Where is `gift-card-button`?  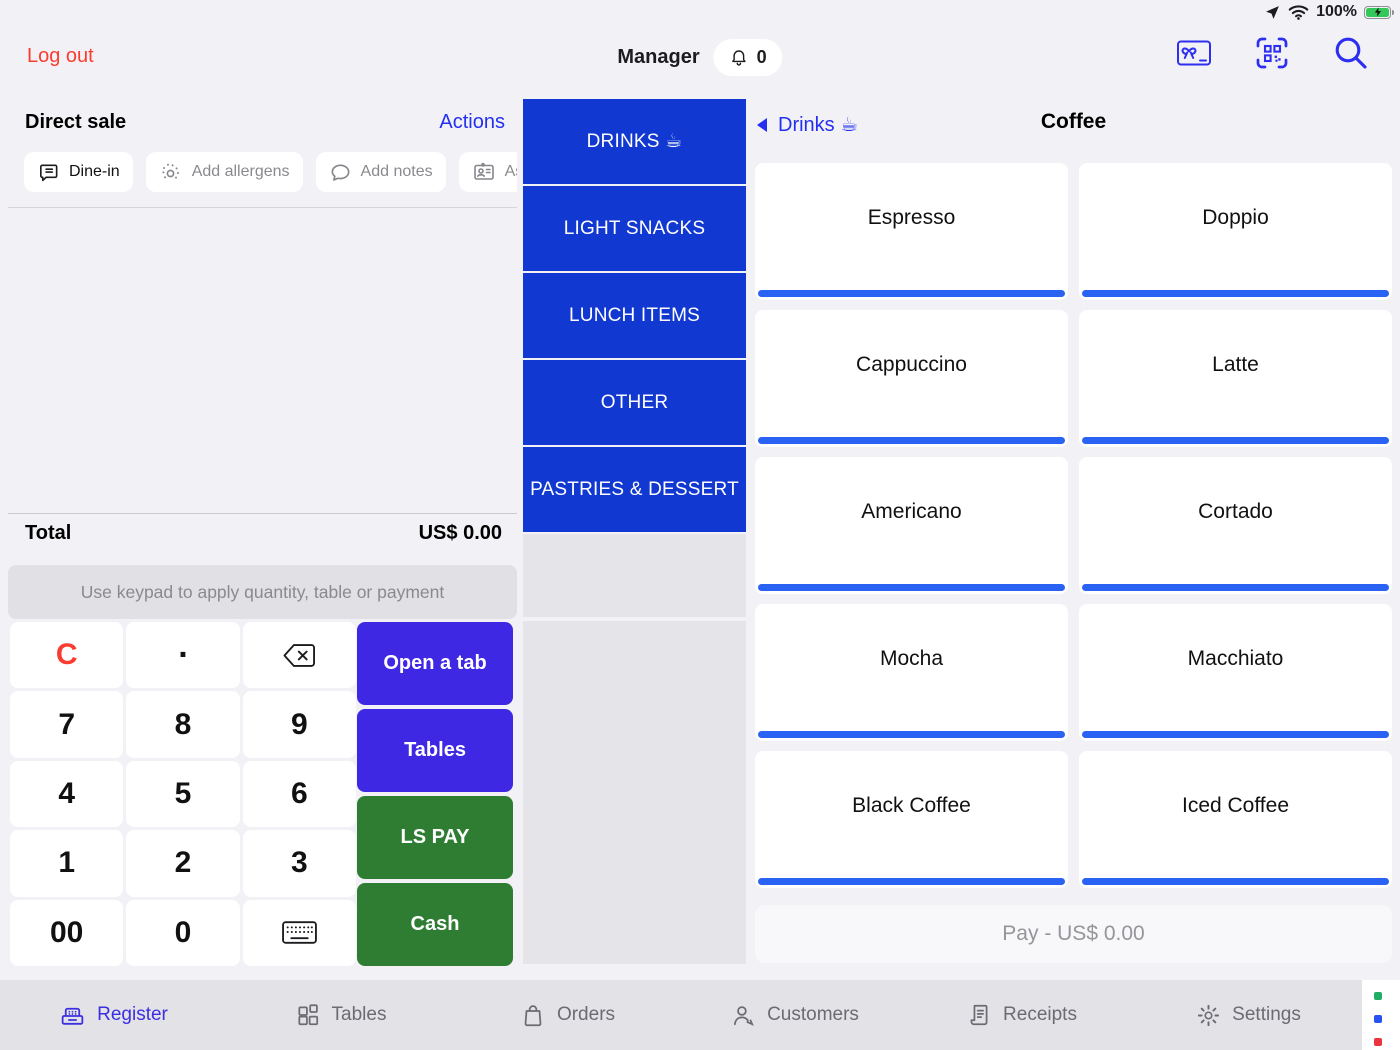 gift-card-button is located at coordinates (1194, 53).